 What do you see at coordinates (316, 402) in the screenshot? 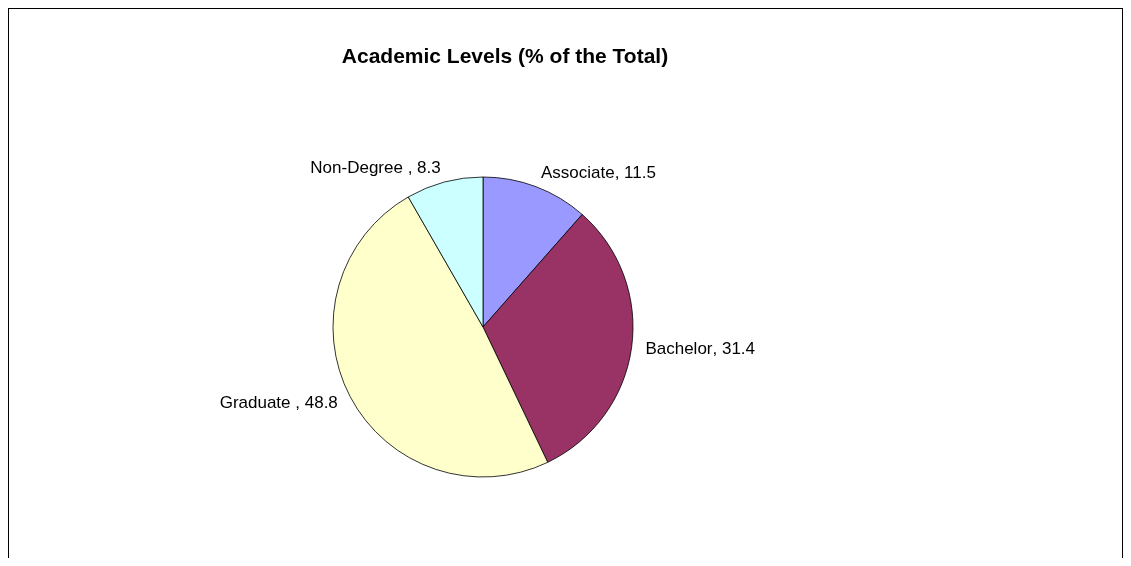
I see `data-label: , 48.8` at bounding box center [316, 402].